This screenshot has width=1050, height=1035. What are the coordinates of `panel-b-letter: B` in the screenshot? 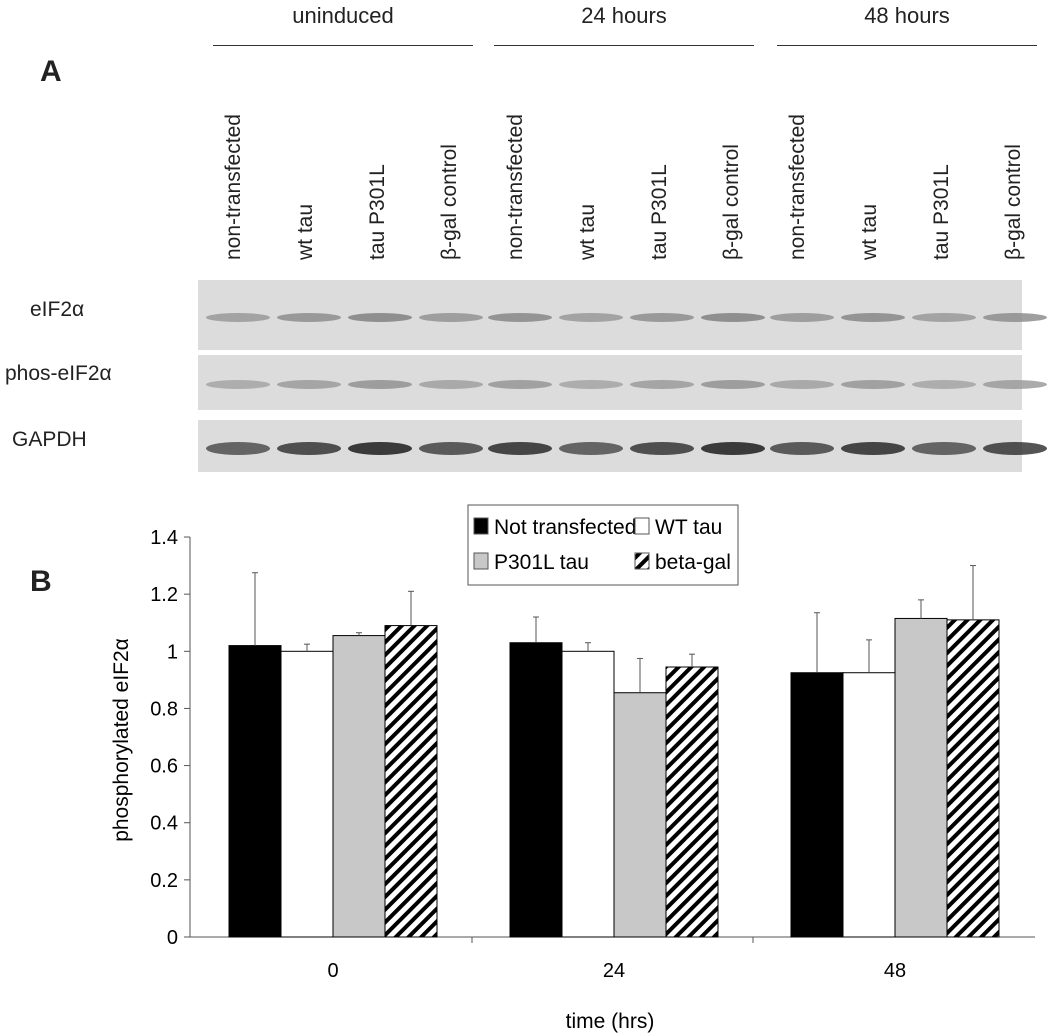 It's located at (41, 581).